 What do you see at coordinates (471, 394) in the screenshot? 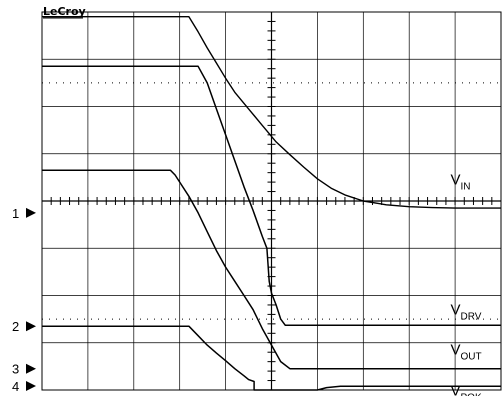
I see `trace-label-subscript: POK` at bounding box center [471, 394].